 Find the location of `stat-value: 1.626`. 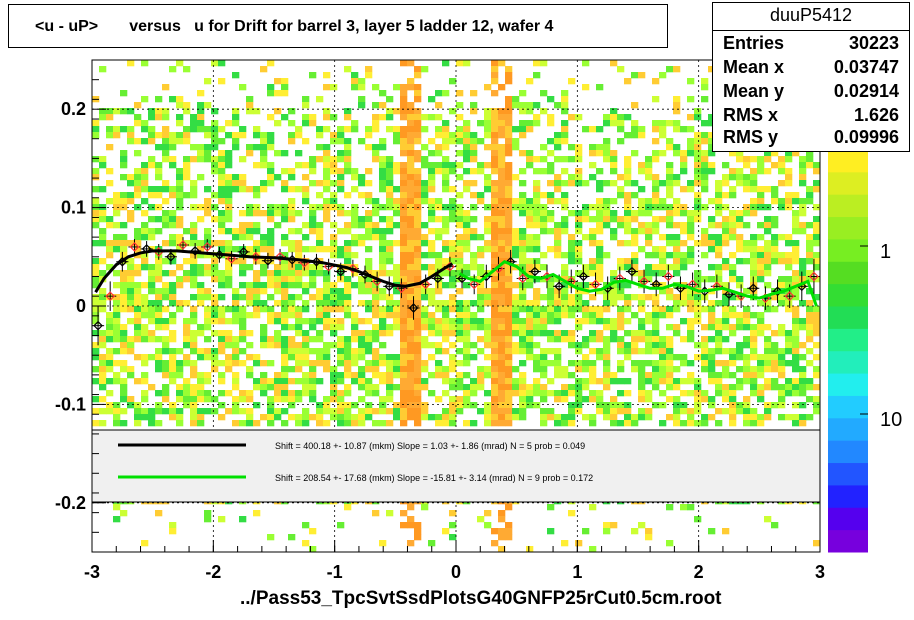

stat-value: 1.626 is located at coordinates (876, 115).